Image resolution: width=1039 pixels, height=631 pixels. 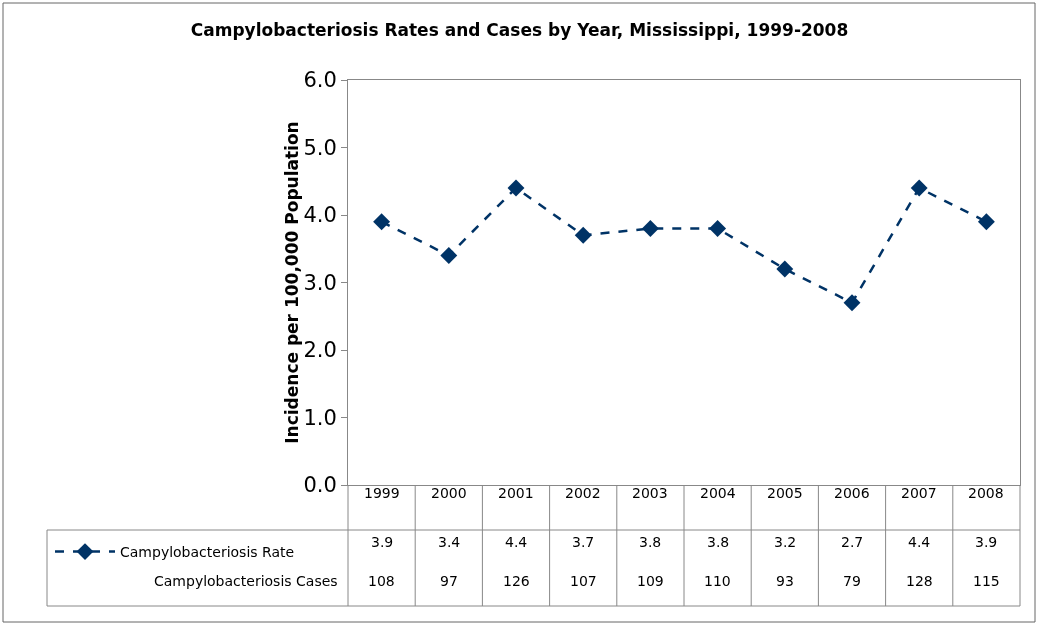 What do you see at coordinates (516, 581) in the screenshot?
I see `text: 126` at bounding box center [516, 581].